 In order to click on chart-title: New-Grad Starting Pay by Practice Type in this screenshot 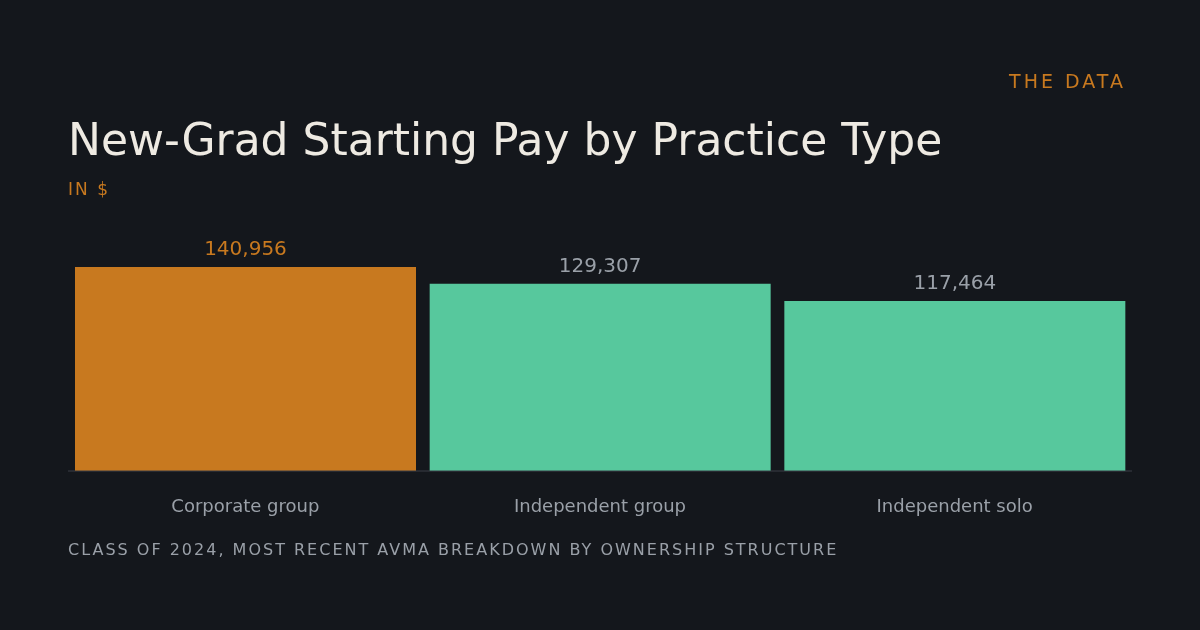, I will do `click(505, 139)`.